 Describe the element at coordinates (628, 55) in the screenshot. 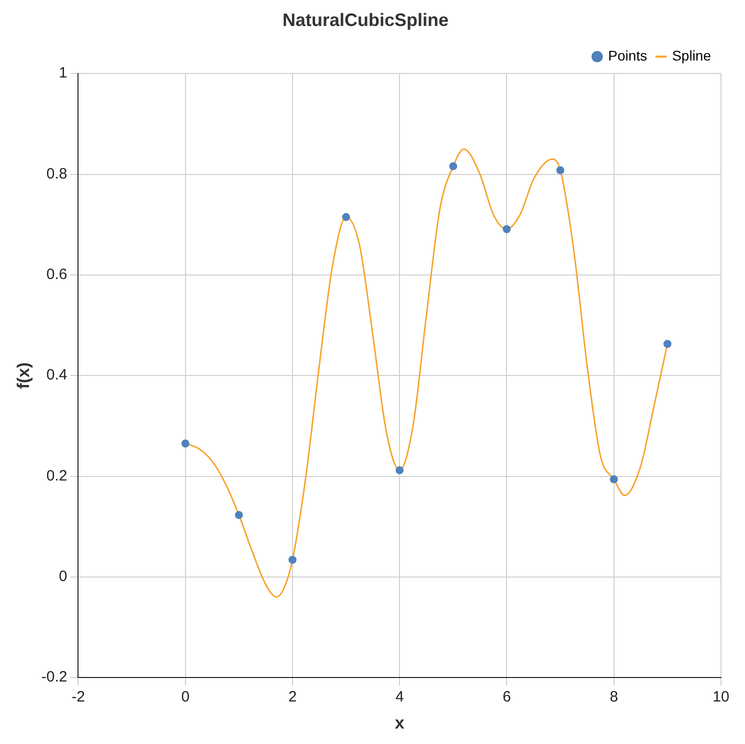

I see `legend-label: Points` at that location.